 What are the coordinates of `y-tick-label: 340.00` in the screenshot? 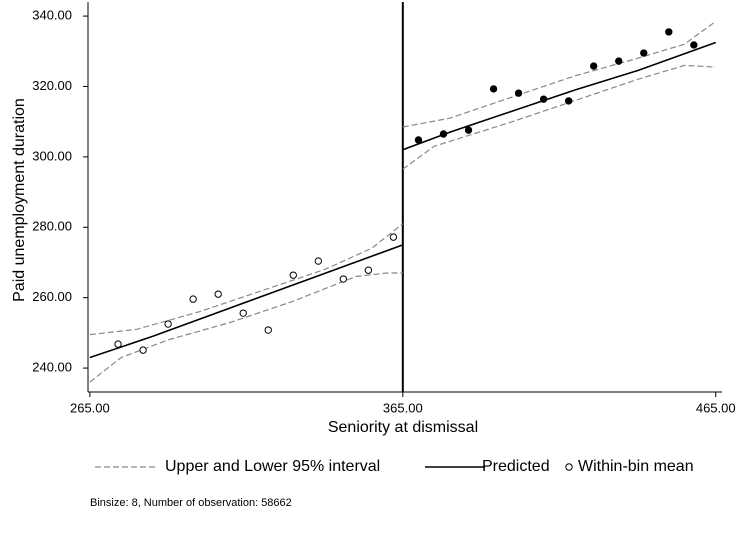 It's located at (52, 15).